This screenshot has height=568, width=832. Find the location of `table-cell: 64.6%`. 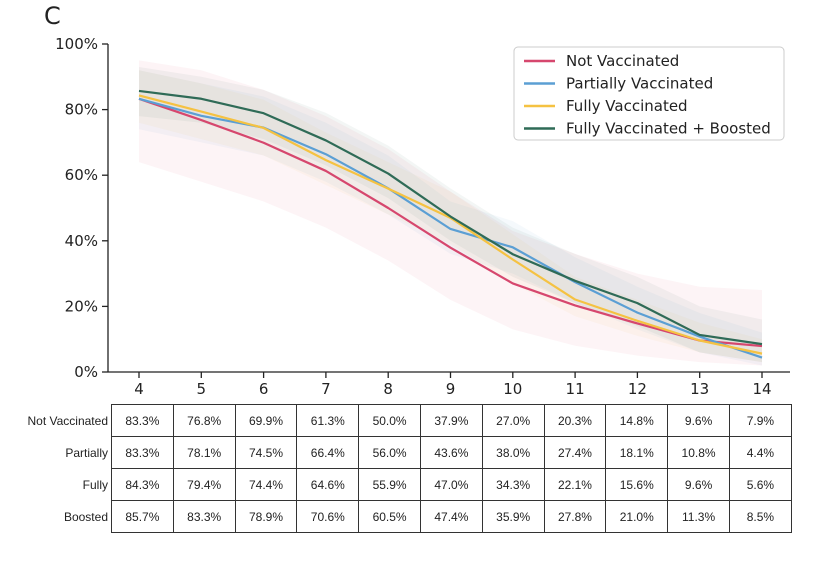

table-cell: 64.6% is located at coordinates (328, 484).